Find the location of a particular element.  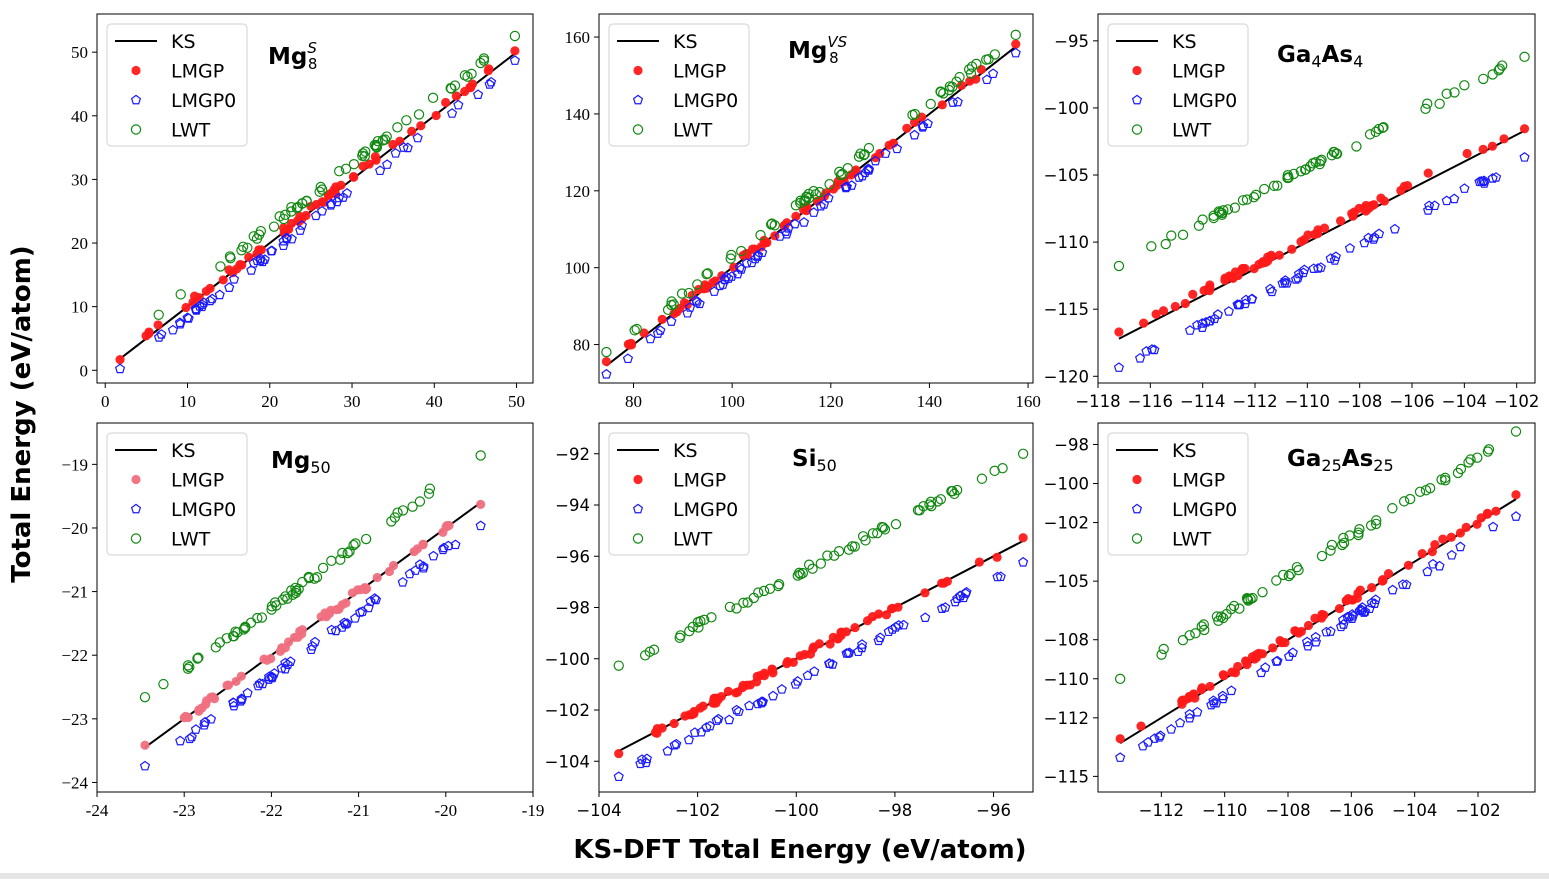

legend-lwt-swatch is located at coordinates (638, 538).